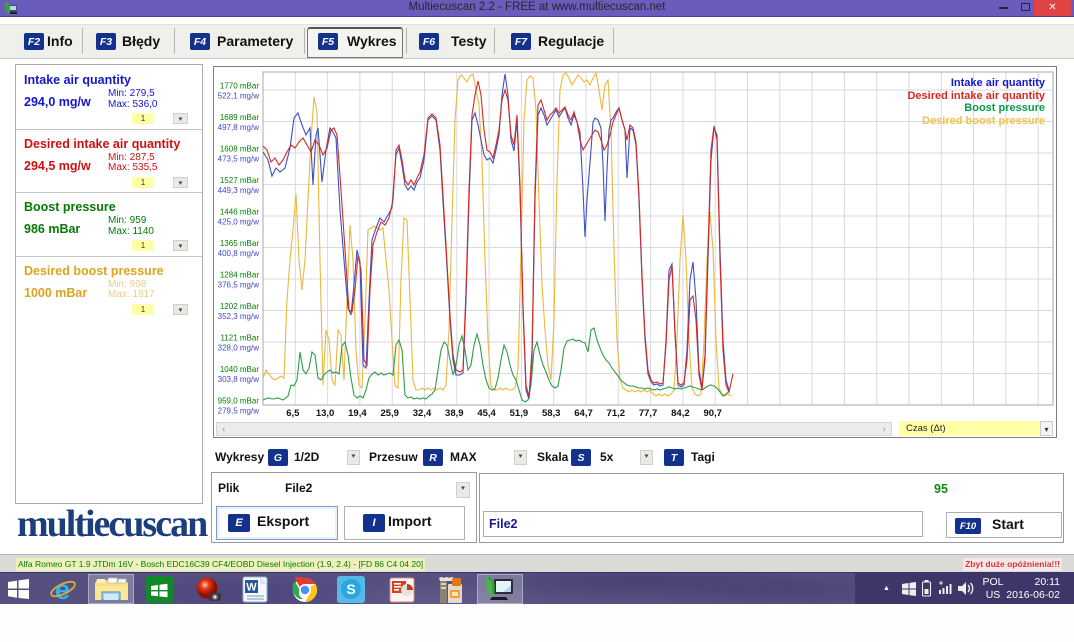  What do you see at coordinates (239, 86) in the screenshot?
I see `svg-text: 1770 mBar` at bounding box center [239, 86].